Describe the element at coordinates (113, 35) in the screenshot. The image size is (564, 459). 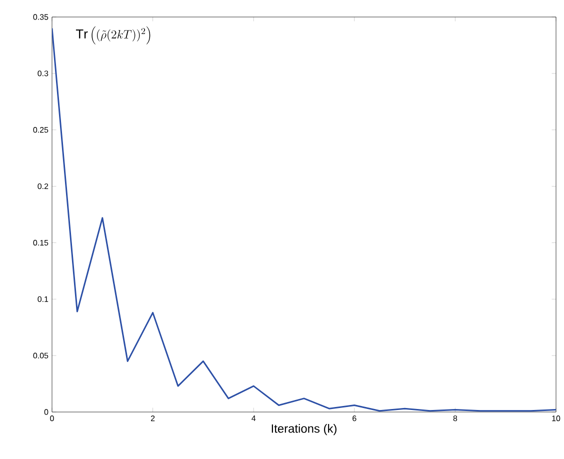
I see `annotation: $\mathrm{Tr}\left((\tilde{\rho}(2kT))^{2}\right)$` at that location.